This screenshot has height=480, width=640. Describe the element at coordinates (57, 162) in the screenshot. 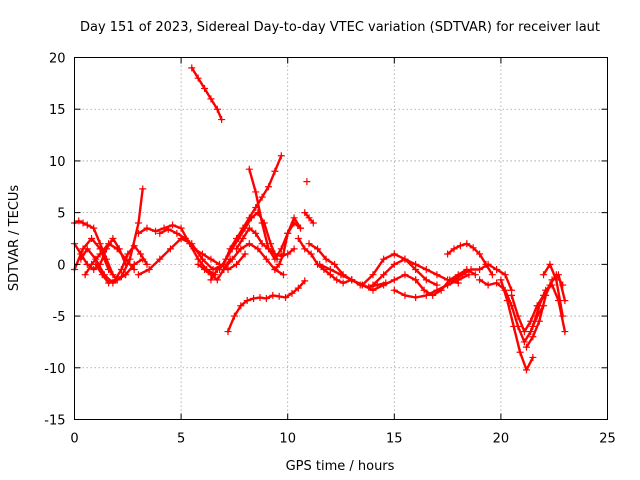

I see `y-tick-label: 10` at that location.